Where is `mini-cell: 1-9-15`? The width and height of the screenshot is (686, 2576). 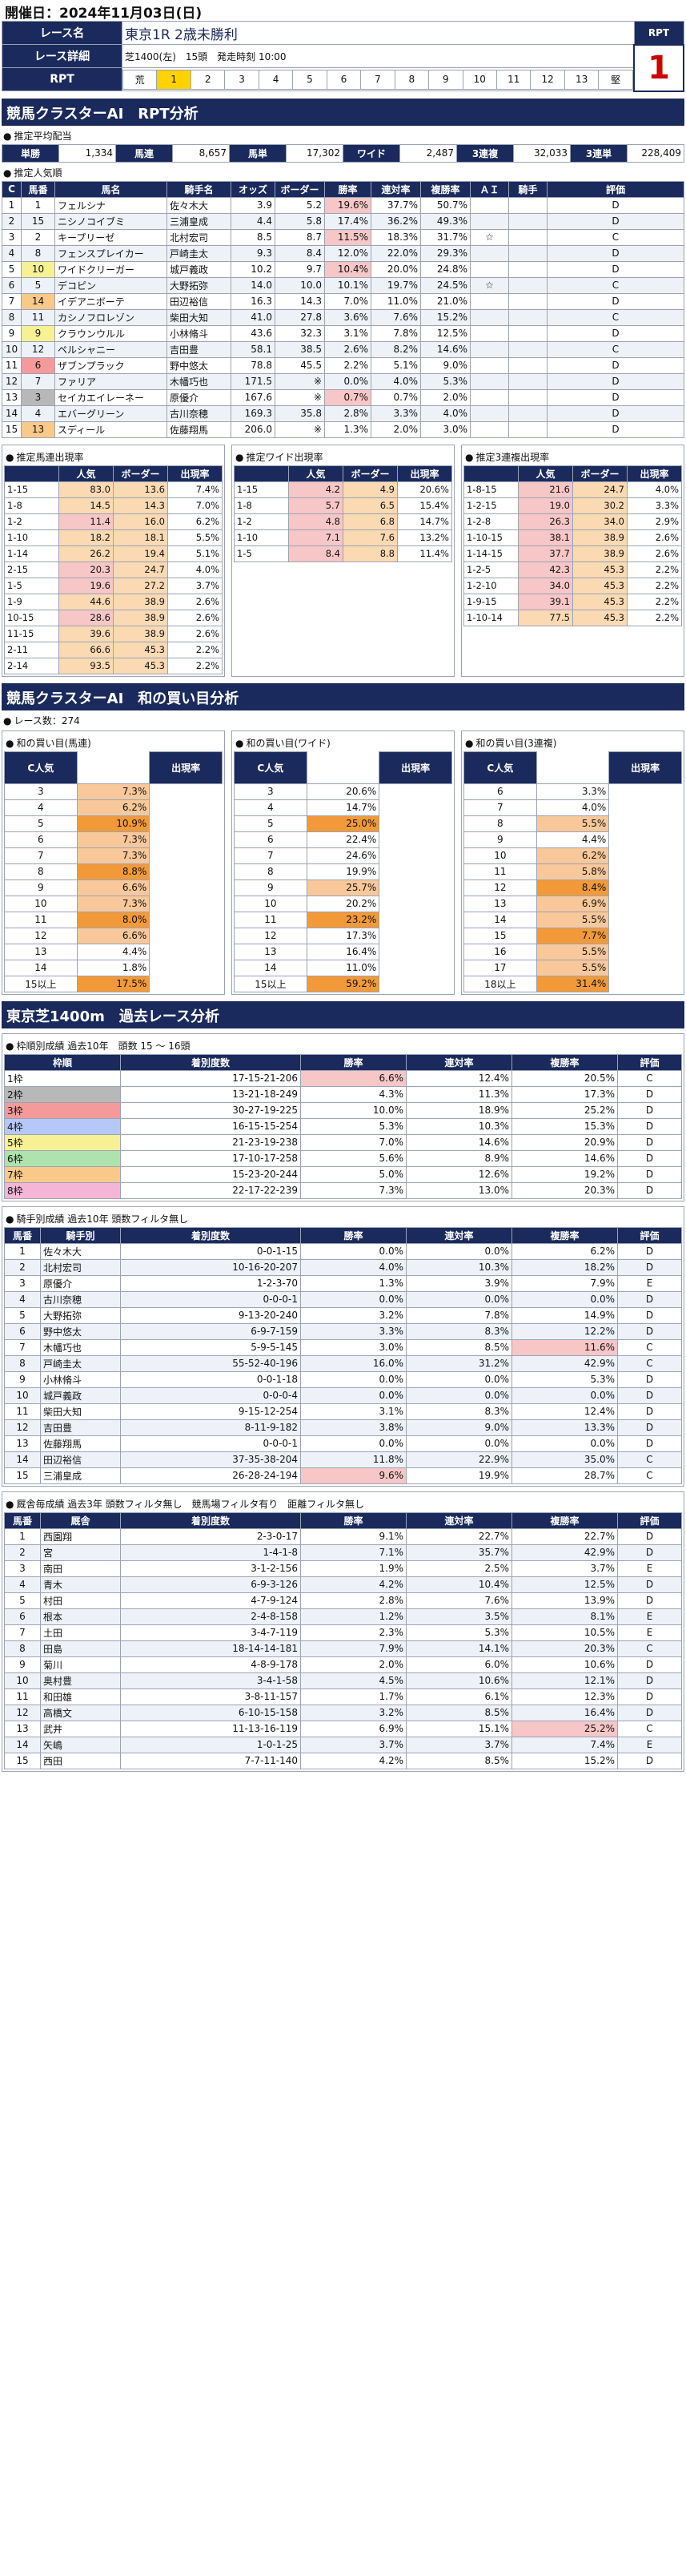
mini-cell: 1-9-15 is located at coordinates (491, 601).